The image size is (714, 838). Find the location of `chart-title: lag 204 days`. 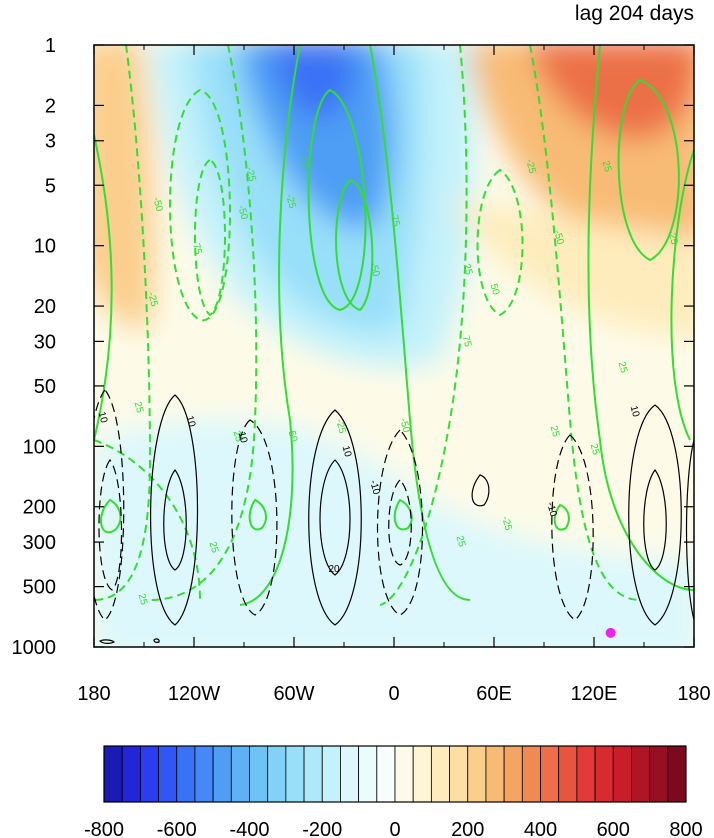

chart-title: lag 204 days is located at coordinates (634, 13).